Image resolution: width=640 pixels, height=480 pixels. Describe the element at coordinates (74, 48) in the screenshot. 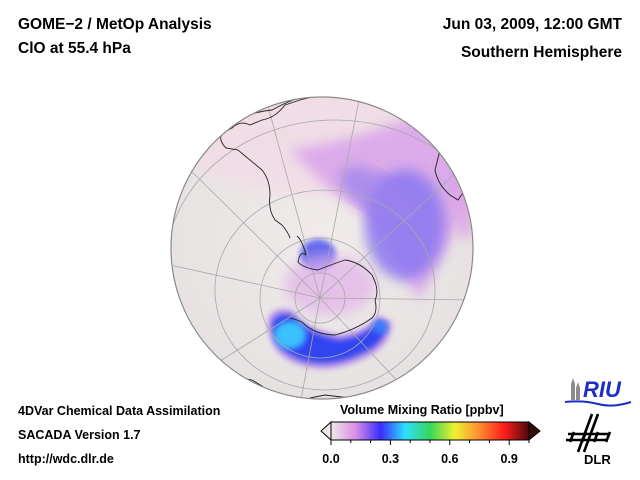

I see `map-subtitle: ClO at 55.4 hPa` at that location.